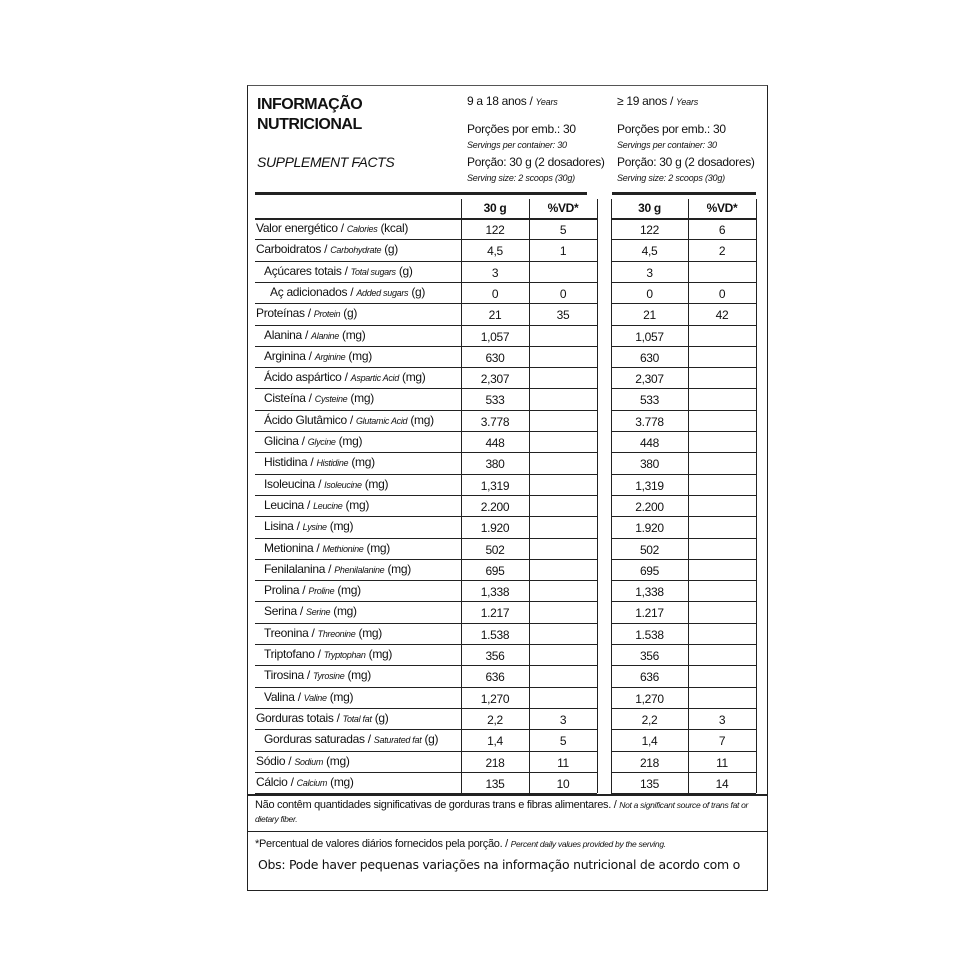 The image size is (980, 979). I want to click on row-label: Isoleucina / Isoleucine (mg), so click(326, 483).